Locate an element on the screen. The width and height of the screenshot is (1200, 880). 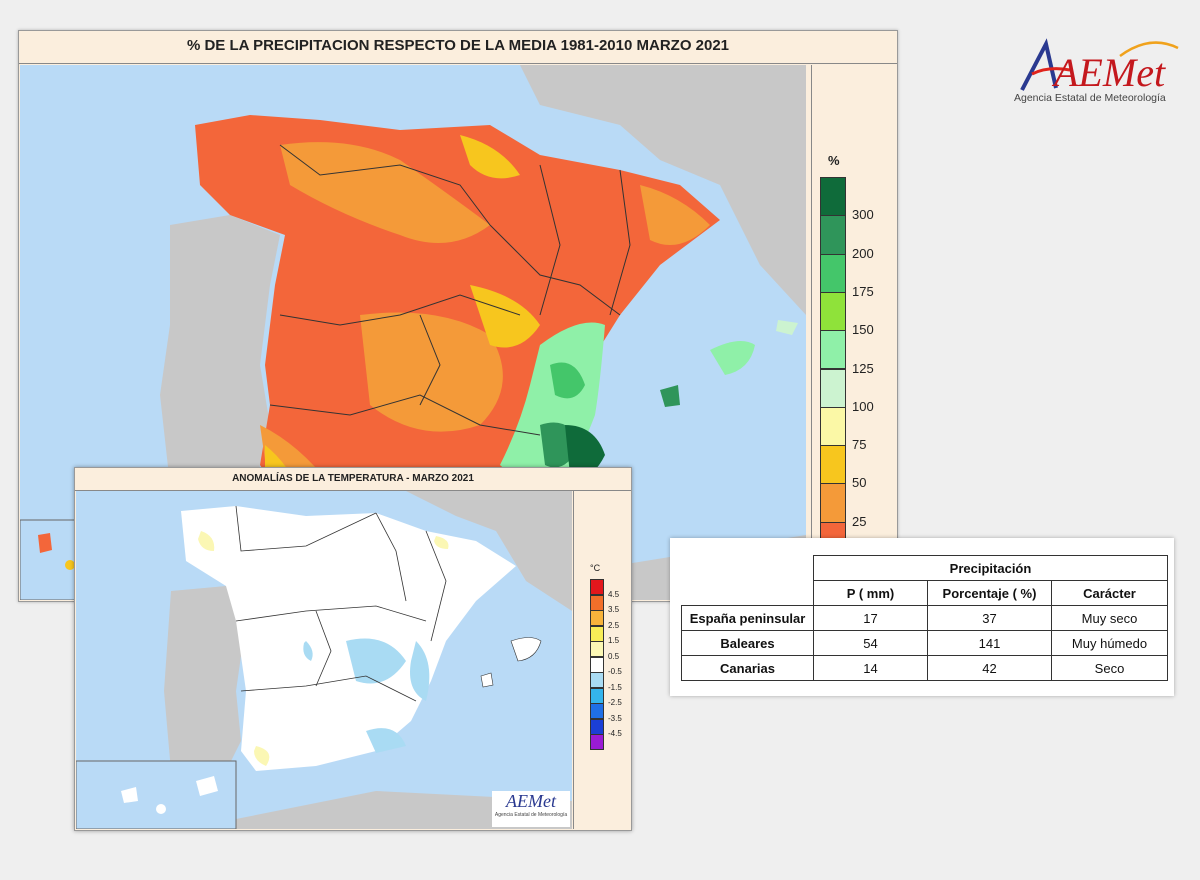
cell-porcentaje: 141 is located at coordinates (989, 643).